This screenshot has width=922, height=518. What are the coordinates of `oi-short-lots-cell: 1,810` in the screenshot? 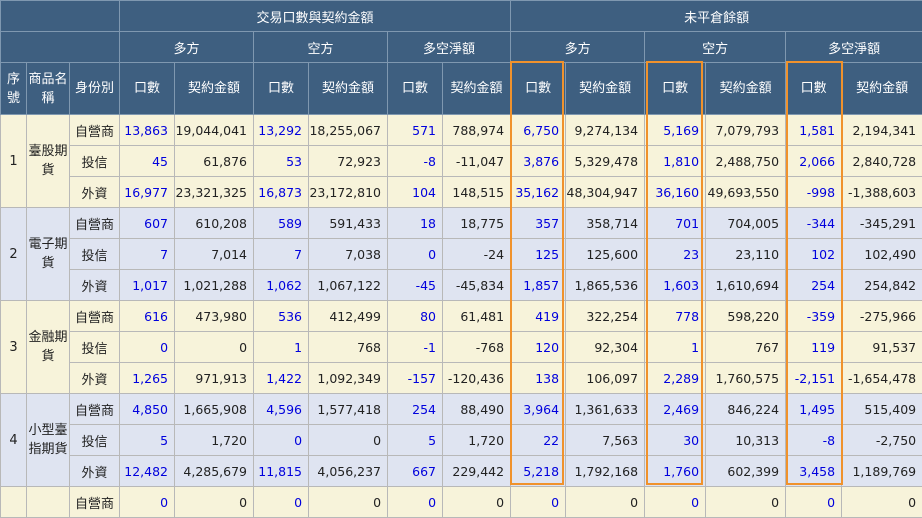 It's located at (675, 161).